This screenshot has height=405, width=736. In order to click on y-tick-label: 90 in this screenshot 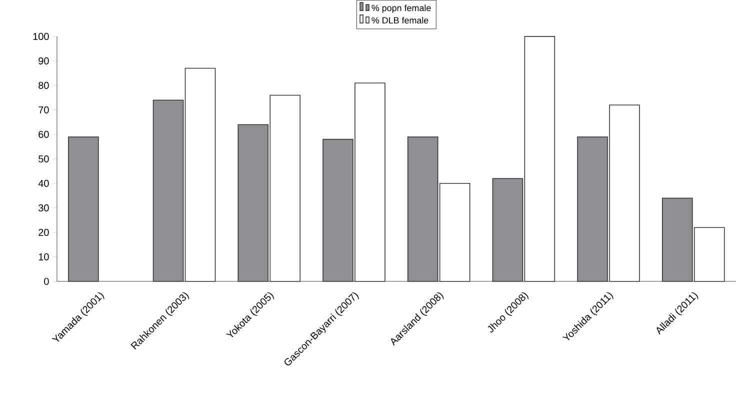, I will do `click(43, 60)`.